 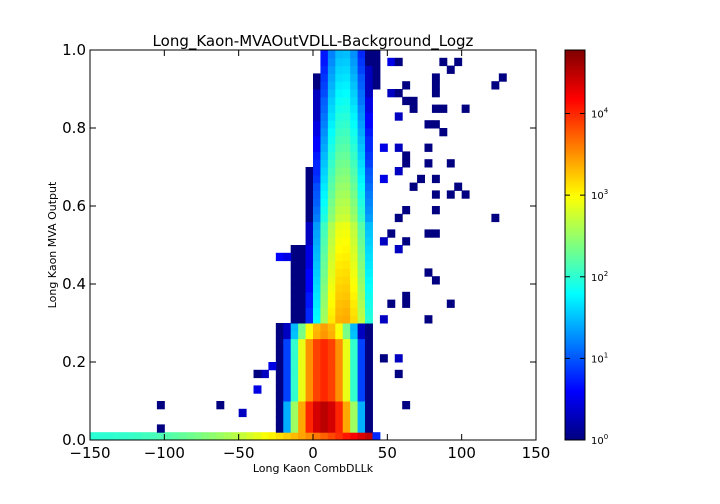 What do you see at coordinates (74, 50) in the screenshot?
I see `y-tick-label: 1.0` at bounding box center [74, 50].